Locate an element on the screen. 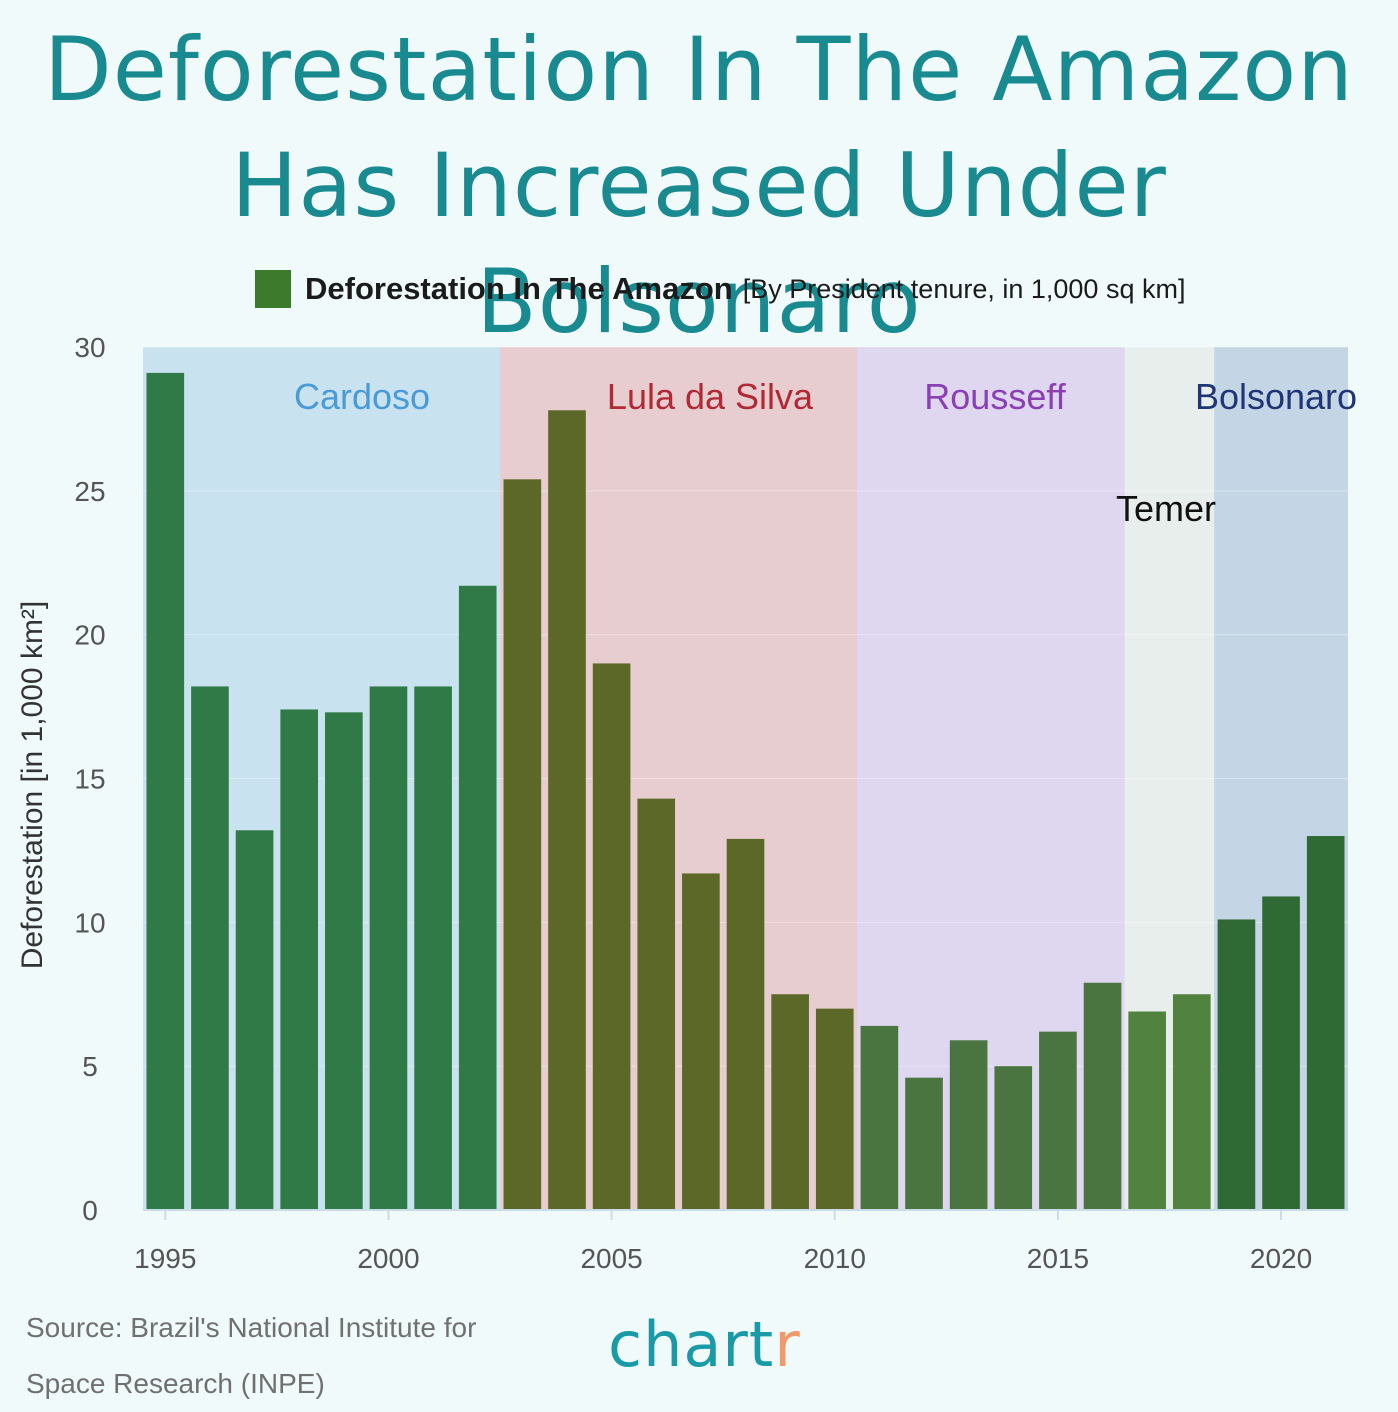 This screenshot has width=1398, height=1412. bar-2012 is located at coordinates (924, 1143).